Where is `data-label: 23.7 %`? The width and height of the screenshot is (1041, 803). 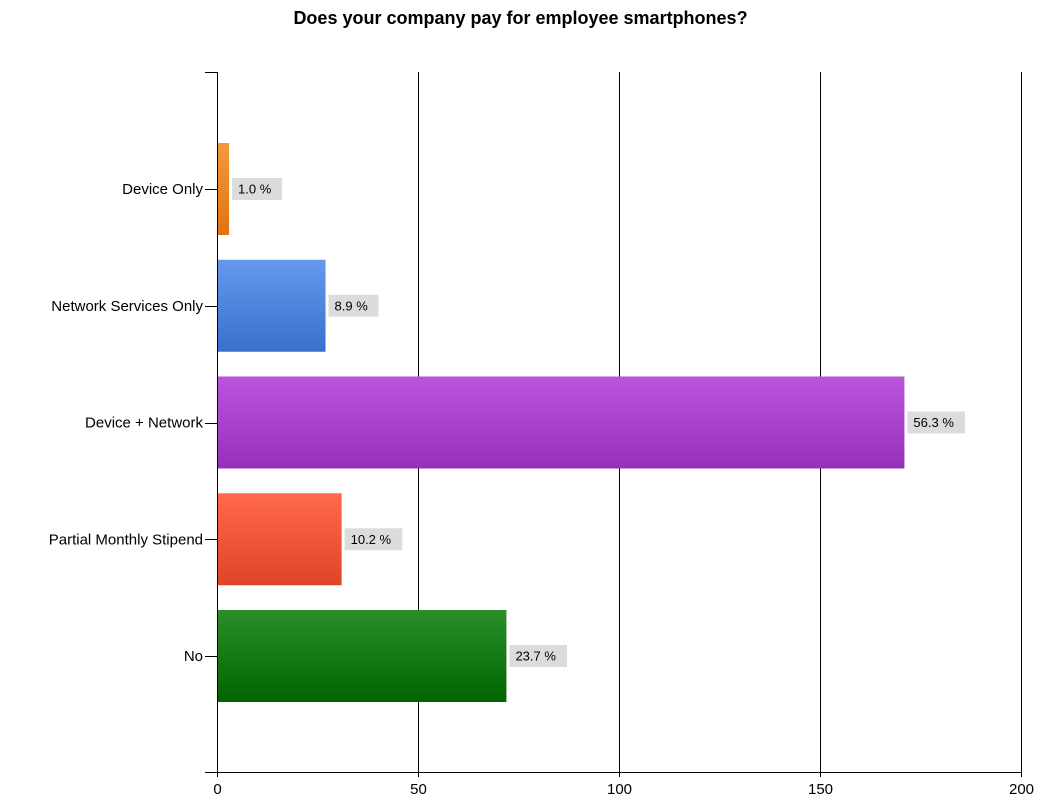 data-label: 23.7 % is located at coordinates (535, 656).